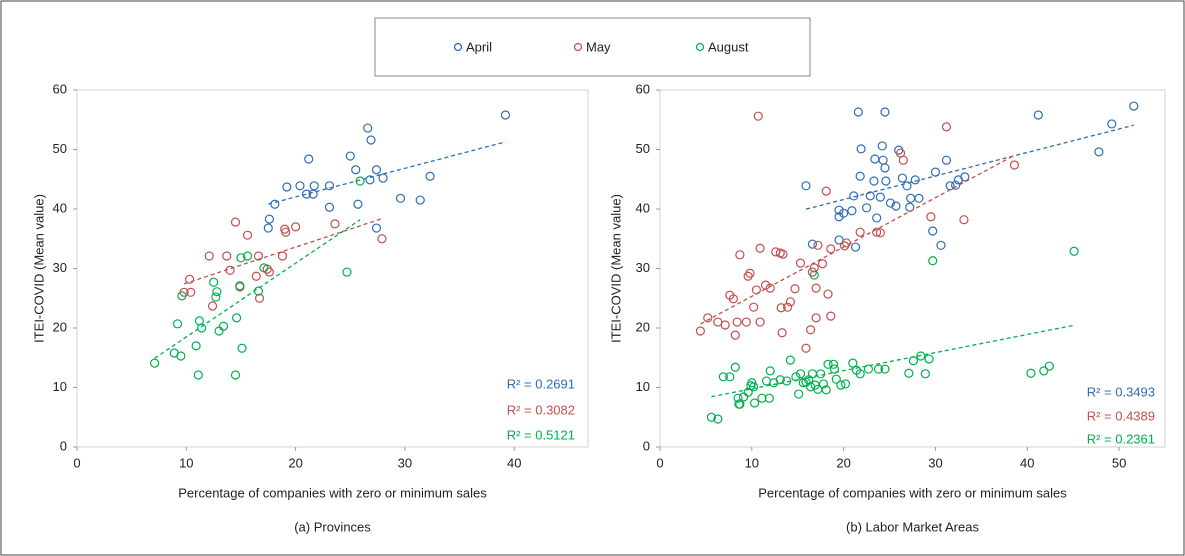 The image size is (1185, 556). Describe the element at coordinates (38, 268) in the screenshot. I see `y-axis-label: ITEI-COVID (Mean value)` at that location.